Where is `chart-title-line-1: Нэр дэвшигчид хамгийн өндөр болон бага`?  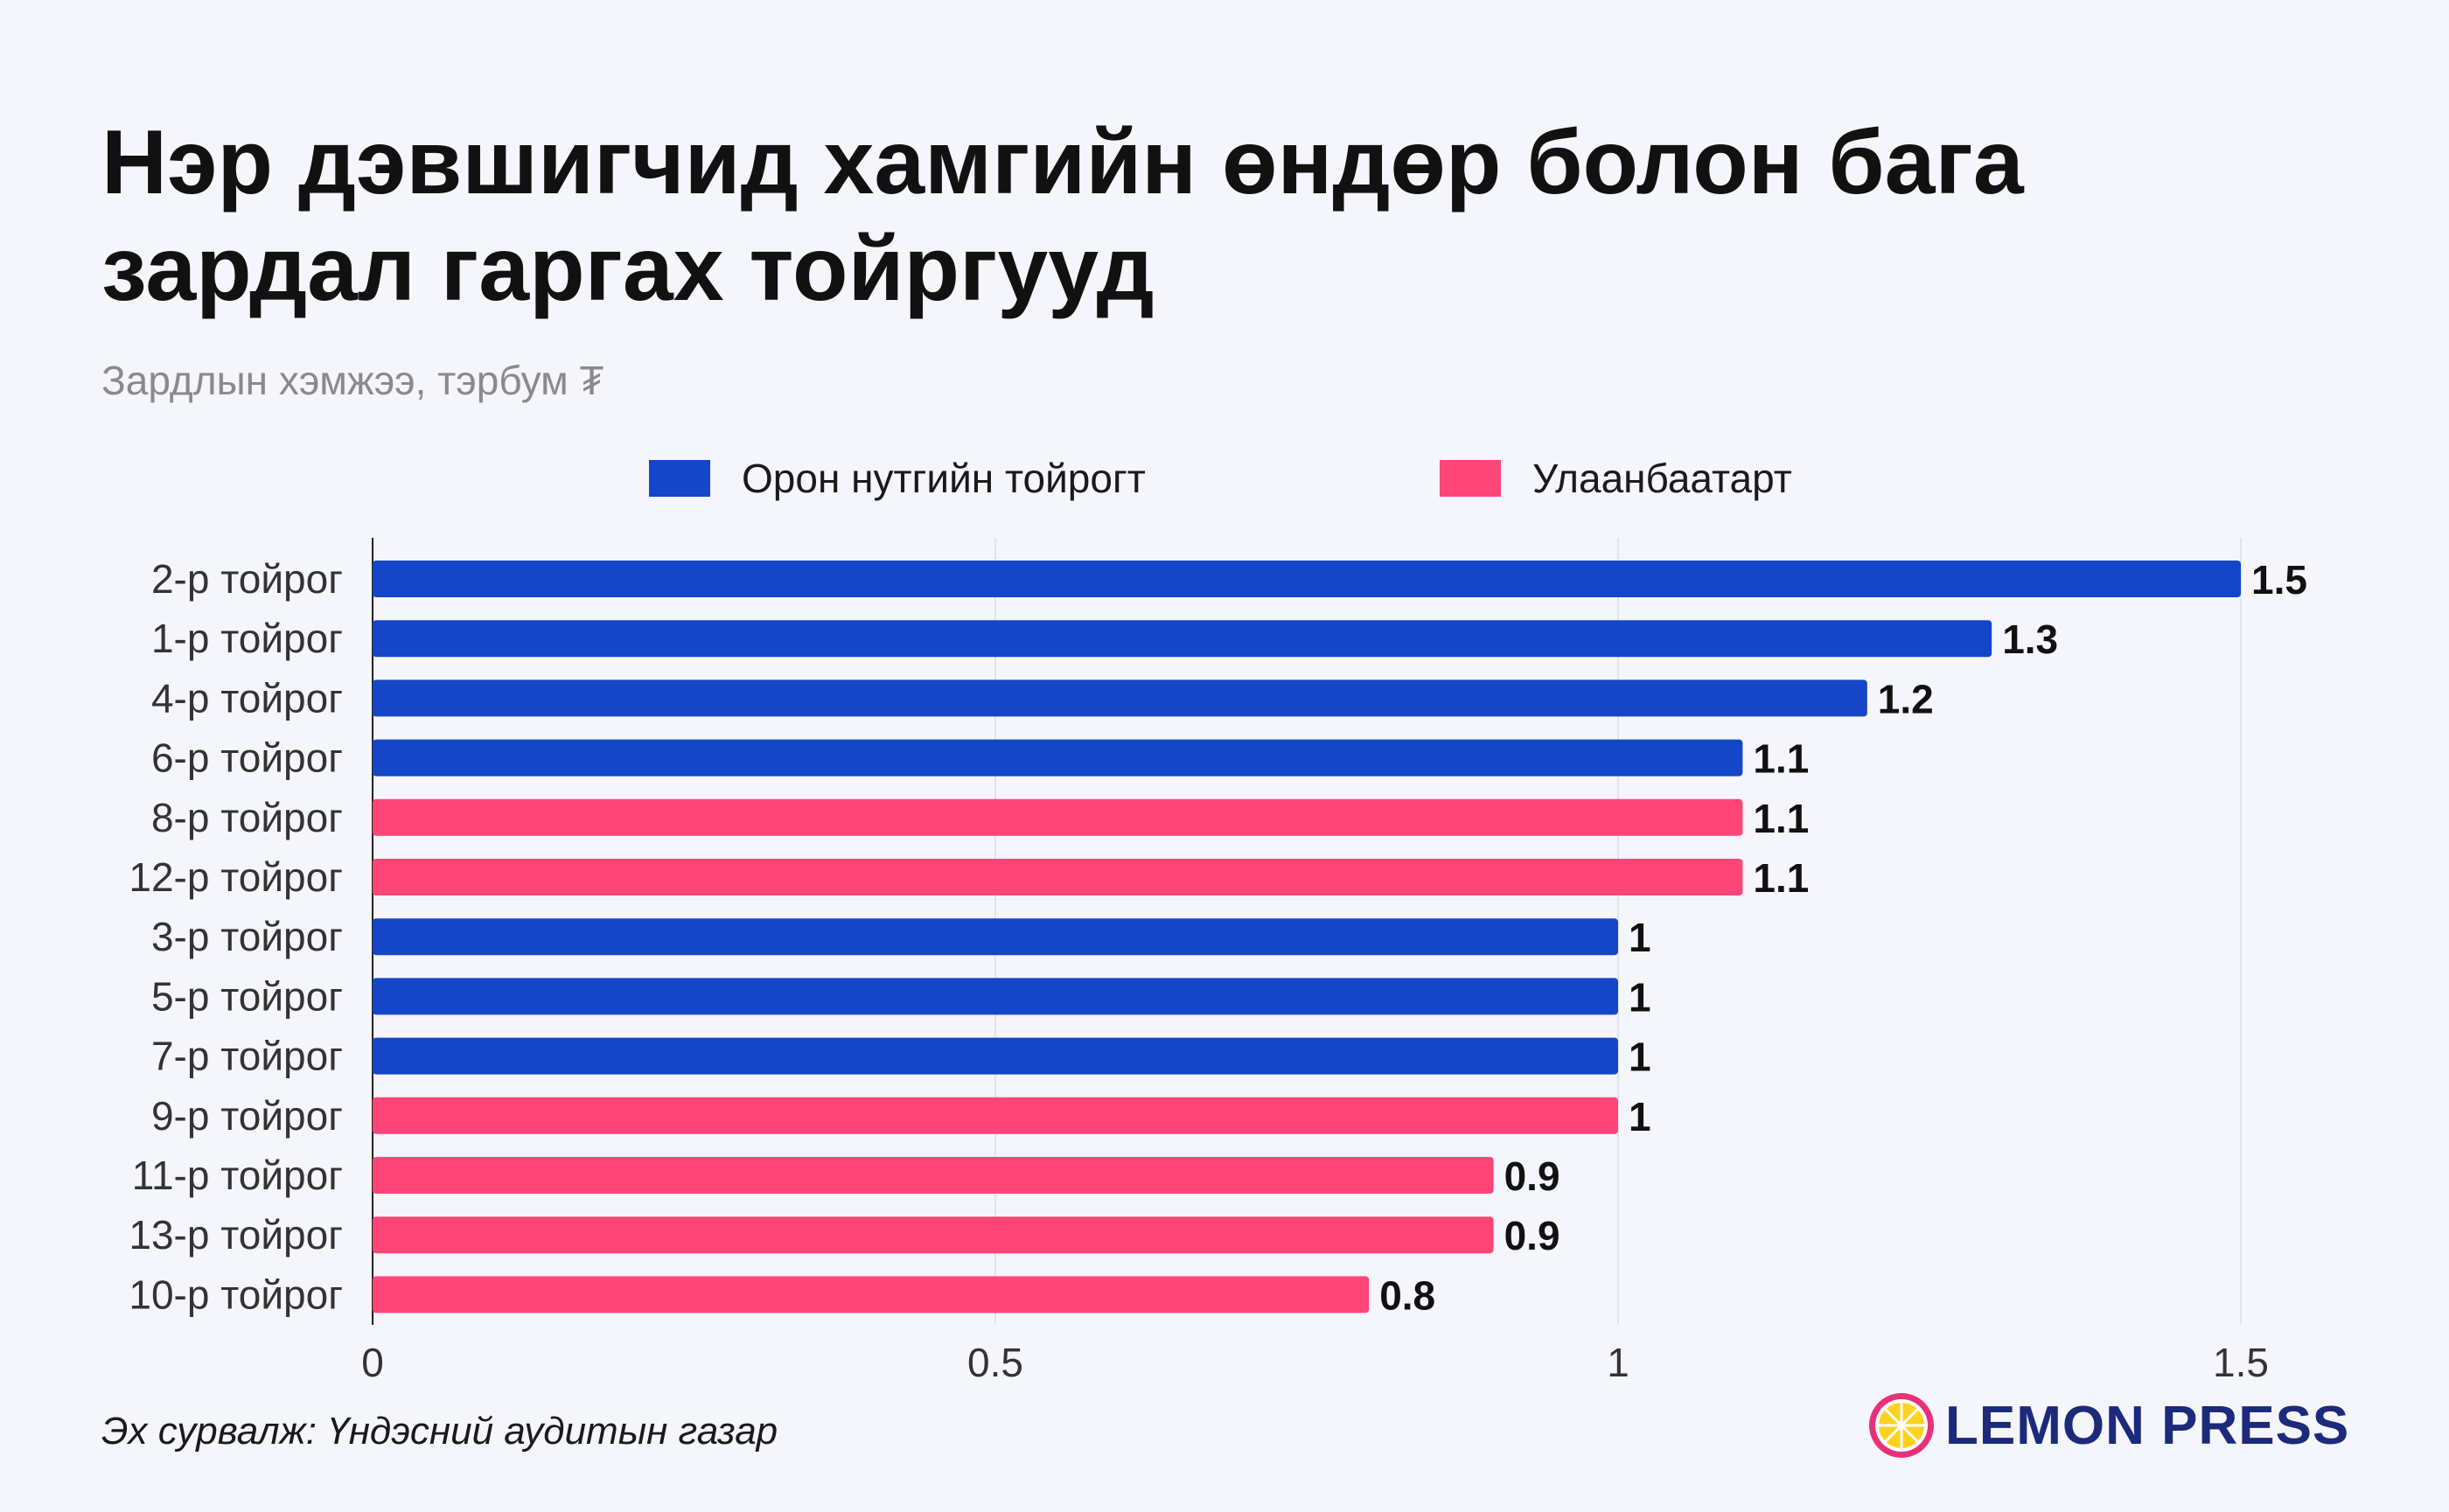
chart-title-line-1: Нэр дэвшигчид хамгийн өндөр болон бага is located at coordinates (1062, 162).